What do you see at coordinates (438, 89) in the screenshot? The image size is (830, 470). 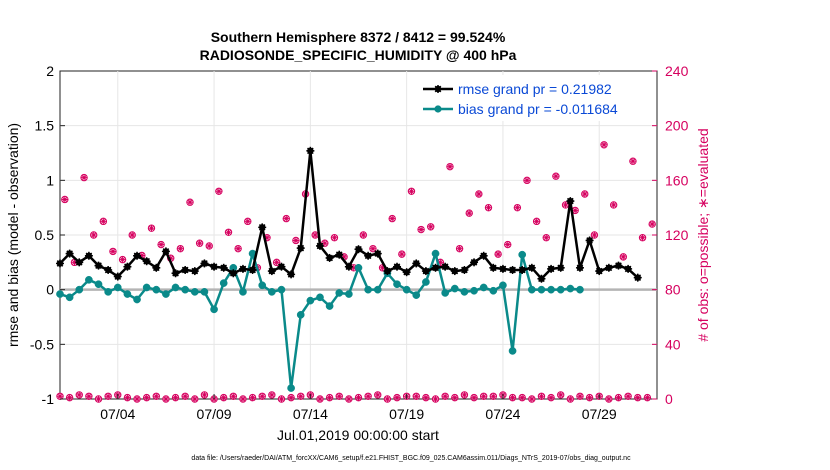 I see `legend-swatch-star` at bounding box center [438, 89].